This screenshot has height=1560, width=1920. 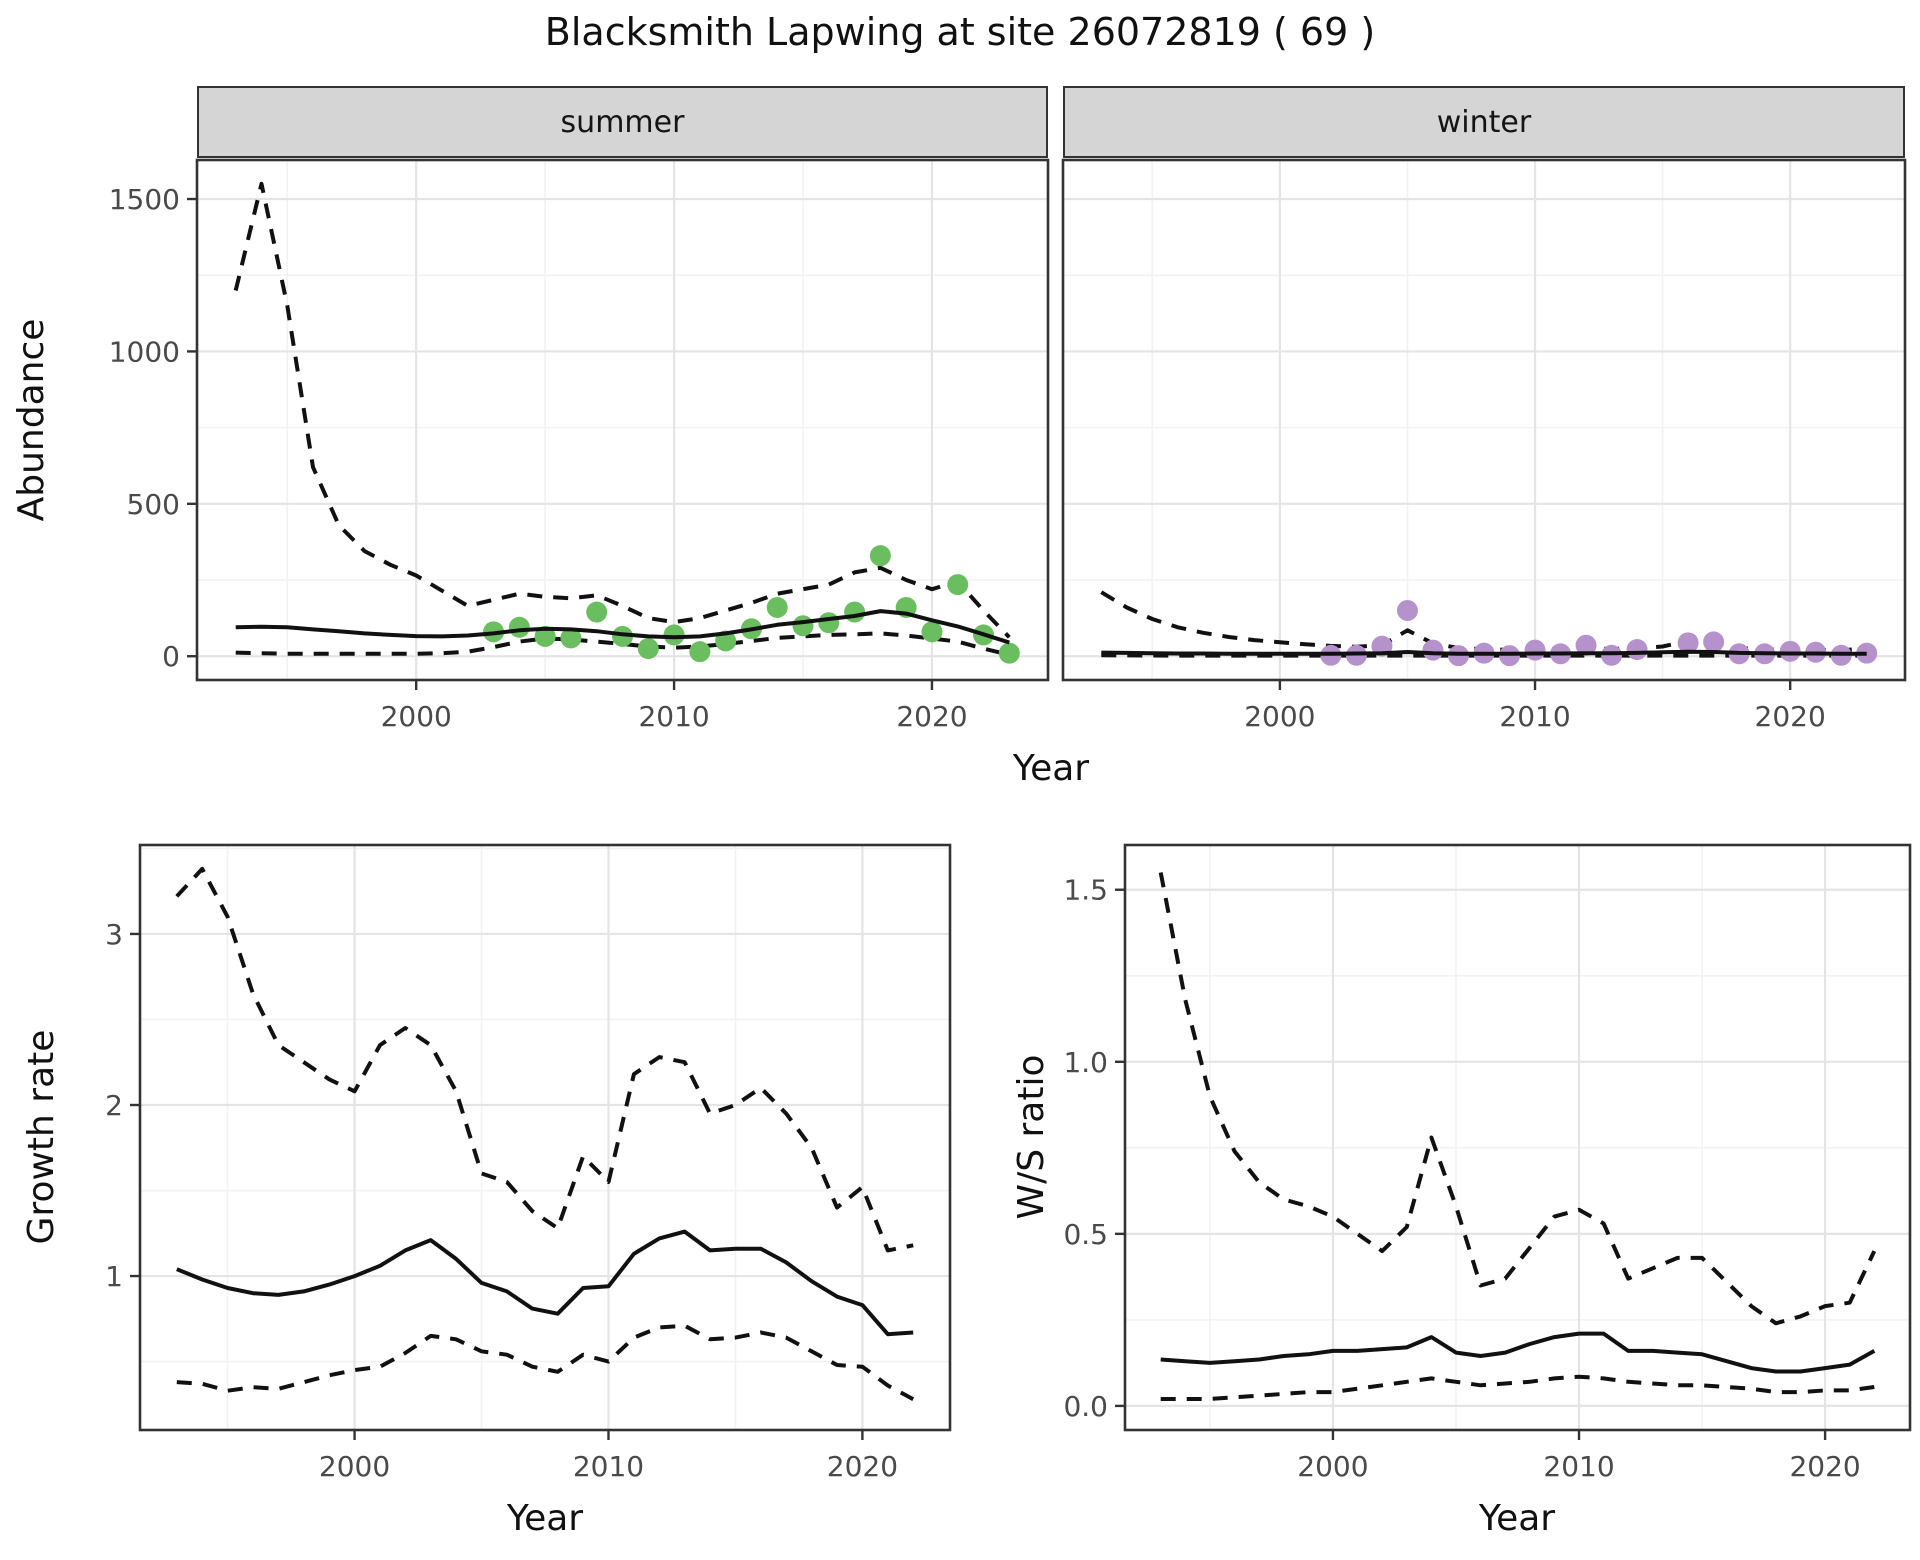 I want to click on growth_rate-upper_ci-line, so click(x=544, y=1059).